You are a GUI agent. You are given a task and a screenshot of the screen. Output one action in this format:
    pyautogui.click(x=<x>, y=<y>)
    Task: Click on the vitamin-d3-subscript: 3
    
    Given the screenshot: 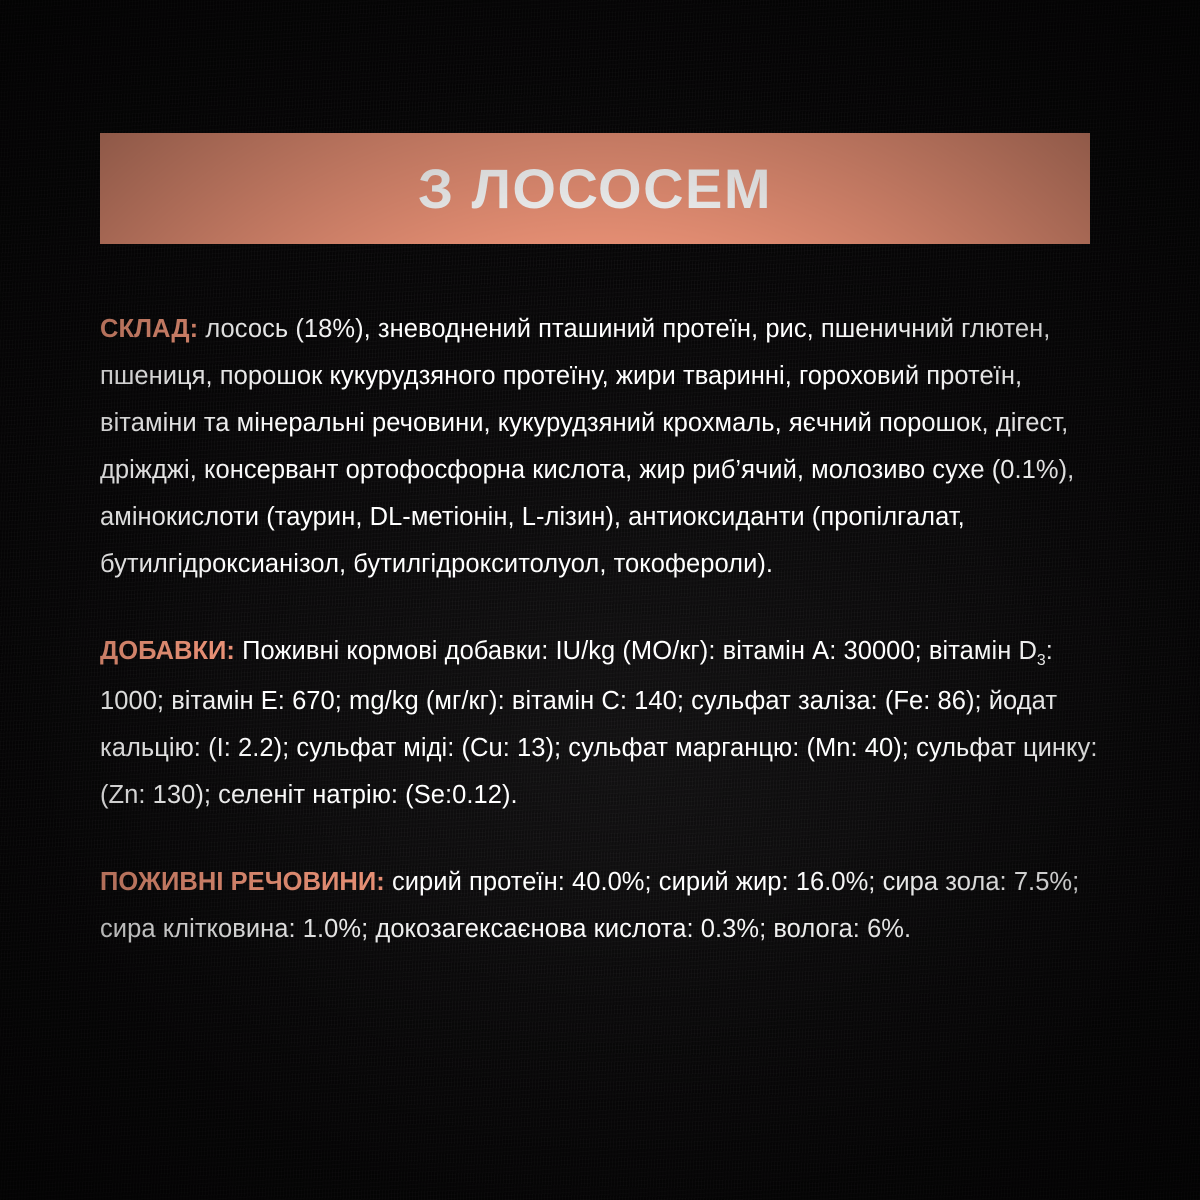 What is the action you would take?
    pyautogui.click(x=1041, y=660)
    